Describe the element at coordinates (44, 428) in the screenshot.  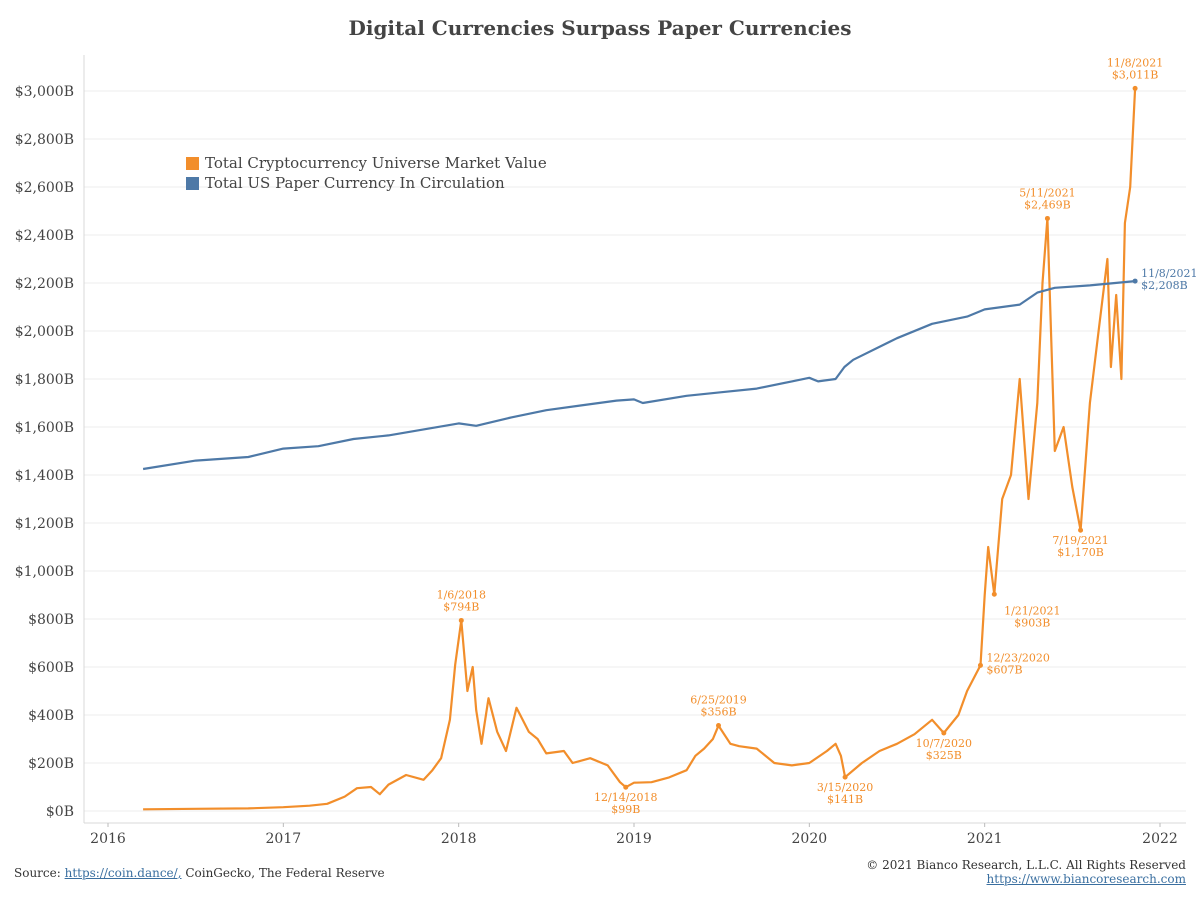
I see `y-tick-label: $1,600B` at that location.